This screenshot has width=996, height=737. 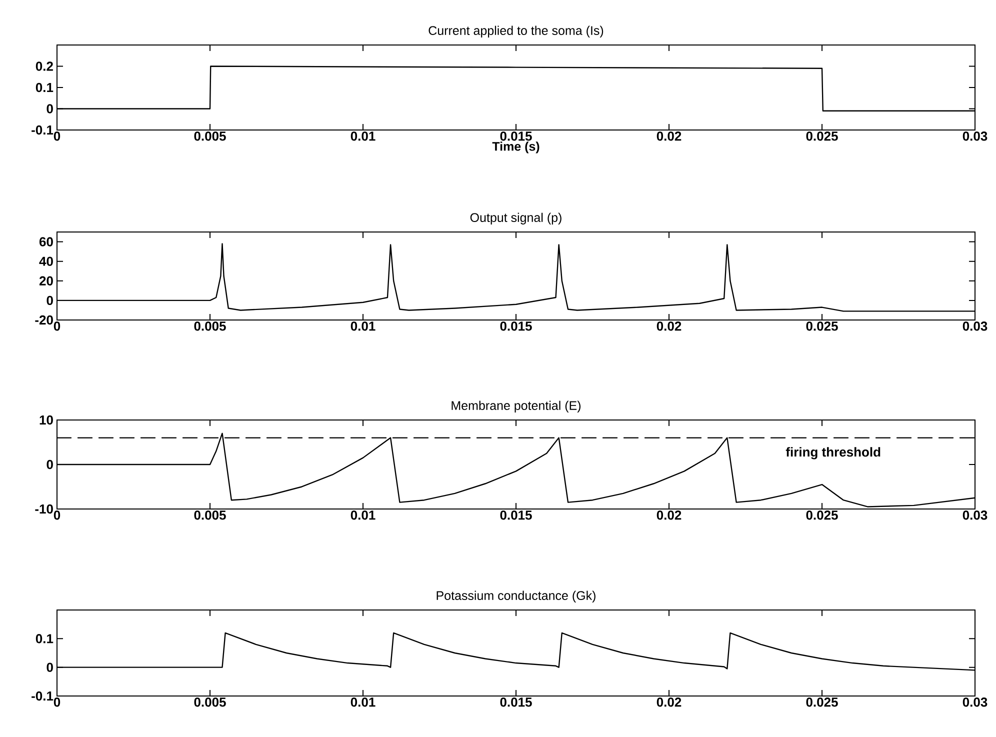 I want to click on y-tick-label: 60, so click(x=46, y=241).